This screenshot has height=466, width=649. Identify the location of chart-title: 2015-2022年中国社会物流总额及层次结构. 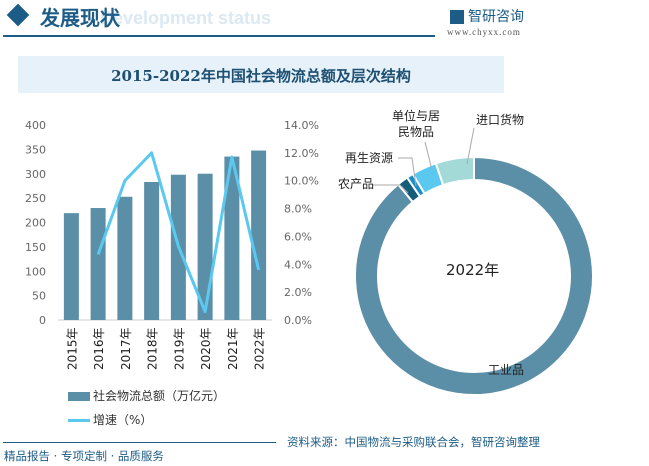
(261, 76).